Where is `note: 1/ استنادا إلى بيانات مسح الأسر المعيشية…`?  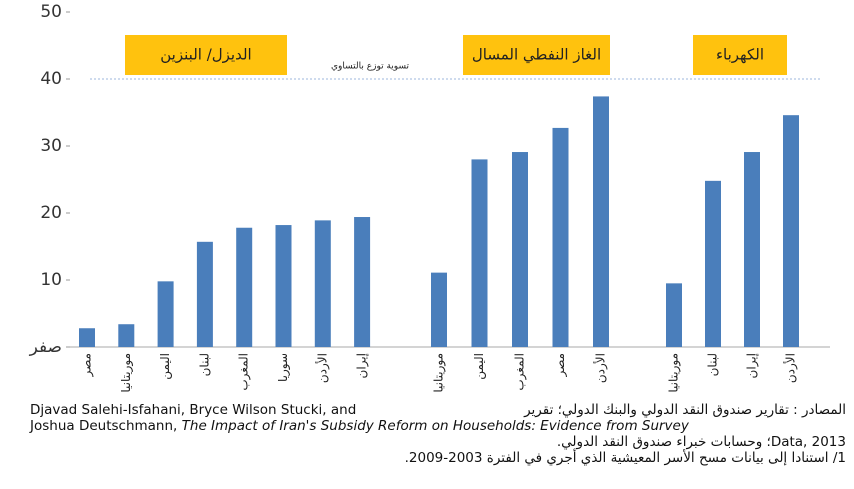 note: 1/ استنادا إلى بيانات مسح الأسر المعيشية… is located at coordinates (625, 458).